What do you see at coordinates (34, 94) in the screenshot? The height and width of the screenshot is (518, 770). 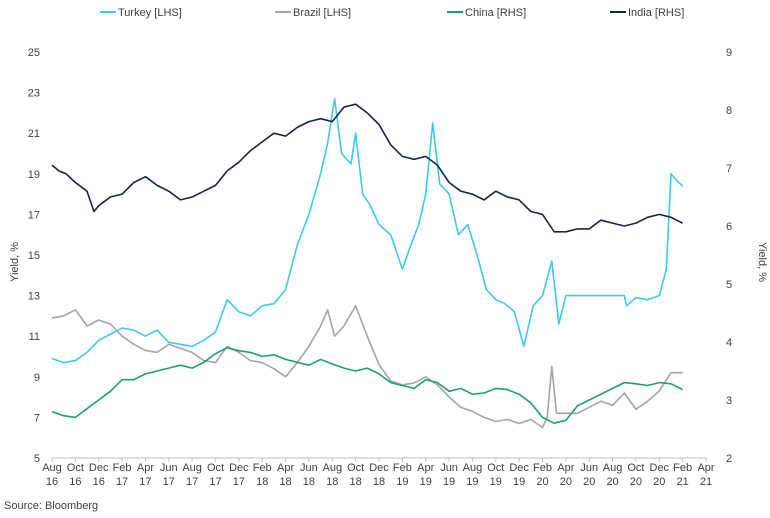 I see `left-tick-label: 23` at bounding box center [34, 94].